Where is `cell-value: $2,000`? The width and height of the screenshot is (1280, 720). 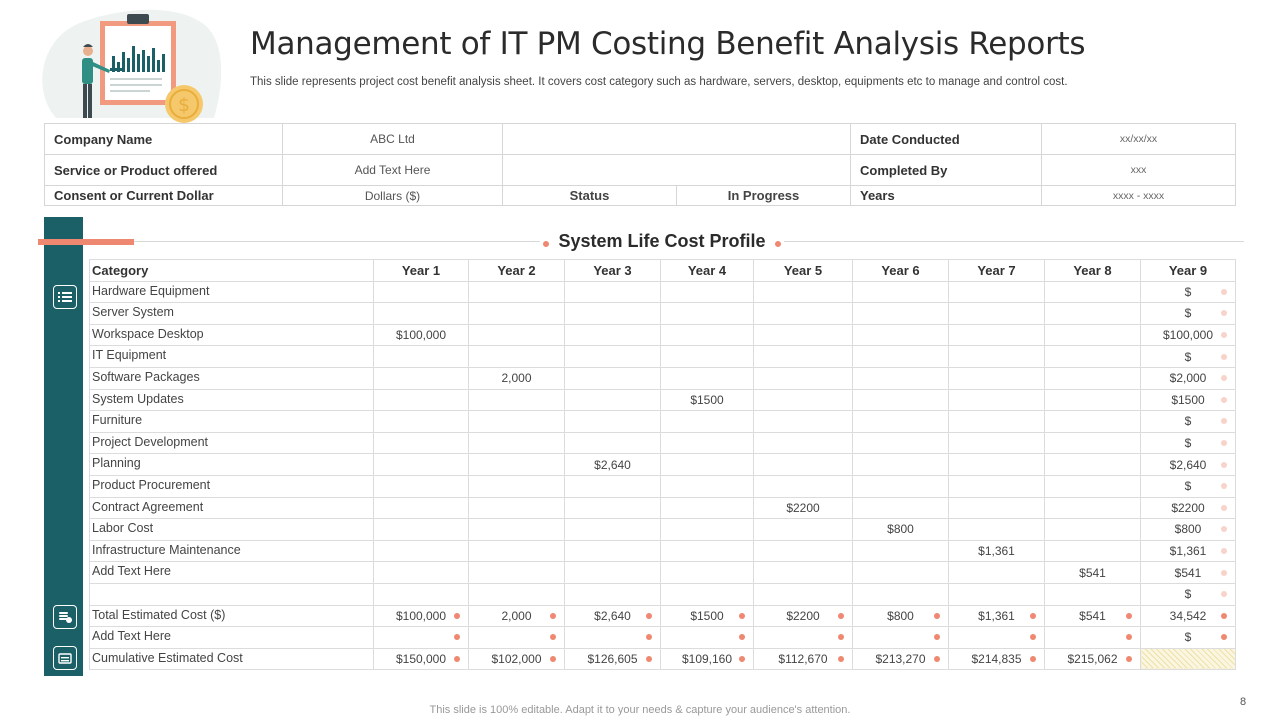 cell-value: $2,000 is located at coordinates (1188, 378).